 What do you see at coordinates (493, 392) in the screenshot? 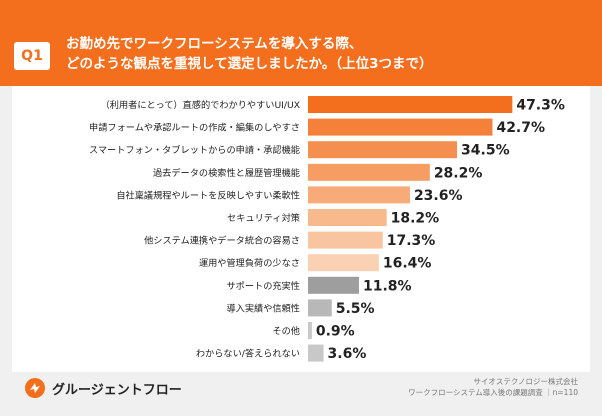
I see `source-survey: ワークフローシステム導入後の課題調査 ｜n=110` at bounding box center [493, 392].